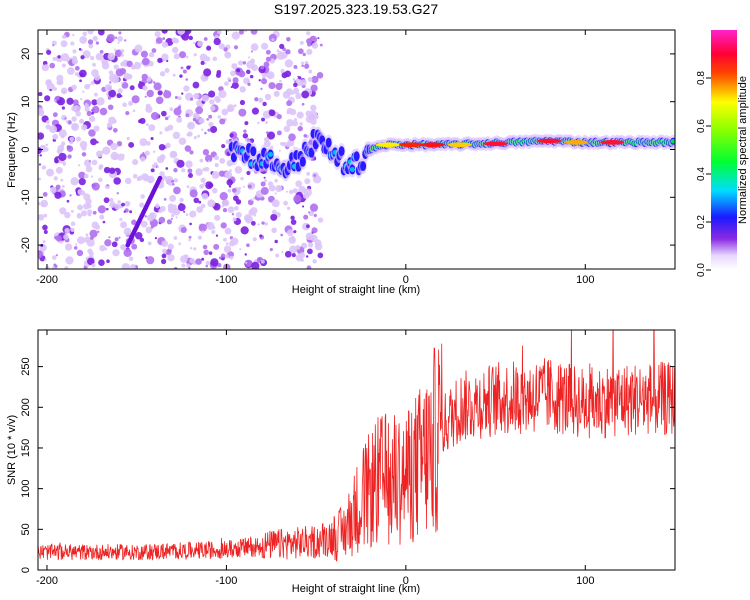  What do you see at coordinates (701, 174) in the screenshot?
I see `colorbar-tick-label: 0.4` at bounding box center [701, 174].